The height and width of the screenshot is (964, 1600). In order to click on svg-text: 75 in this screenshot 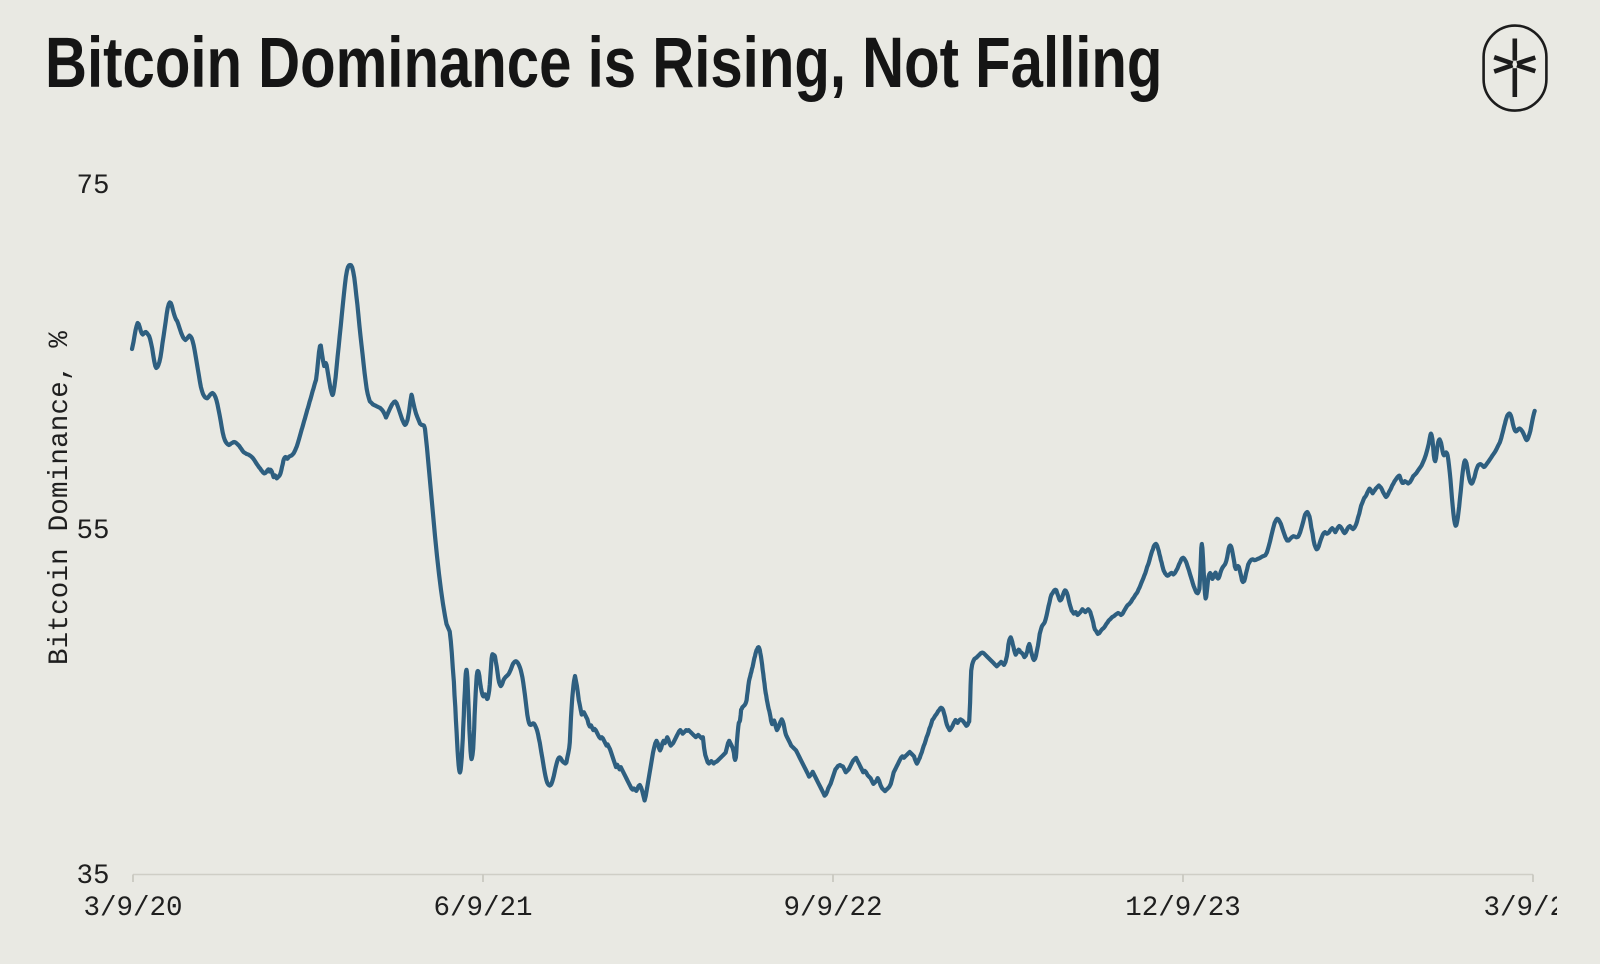, I will do `click(92, 186)`.